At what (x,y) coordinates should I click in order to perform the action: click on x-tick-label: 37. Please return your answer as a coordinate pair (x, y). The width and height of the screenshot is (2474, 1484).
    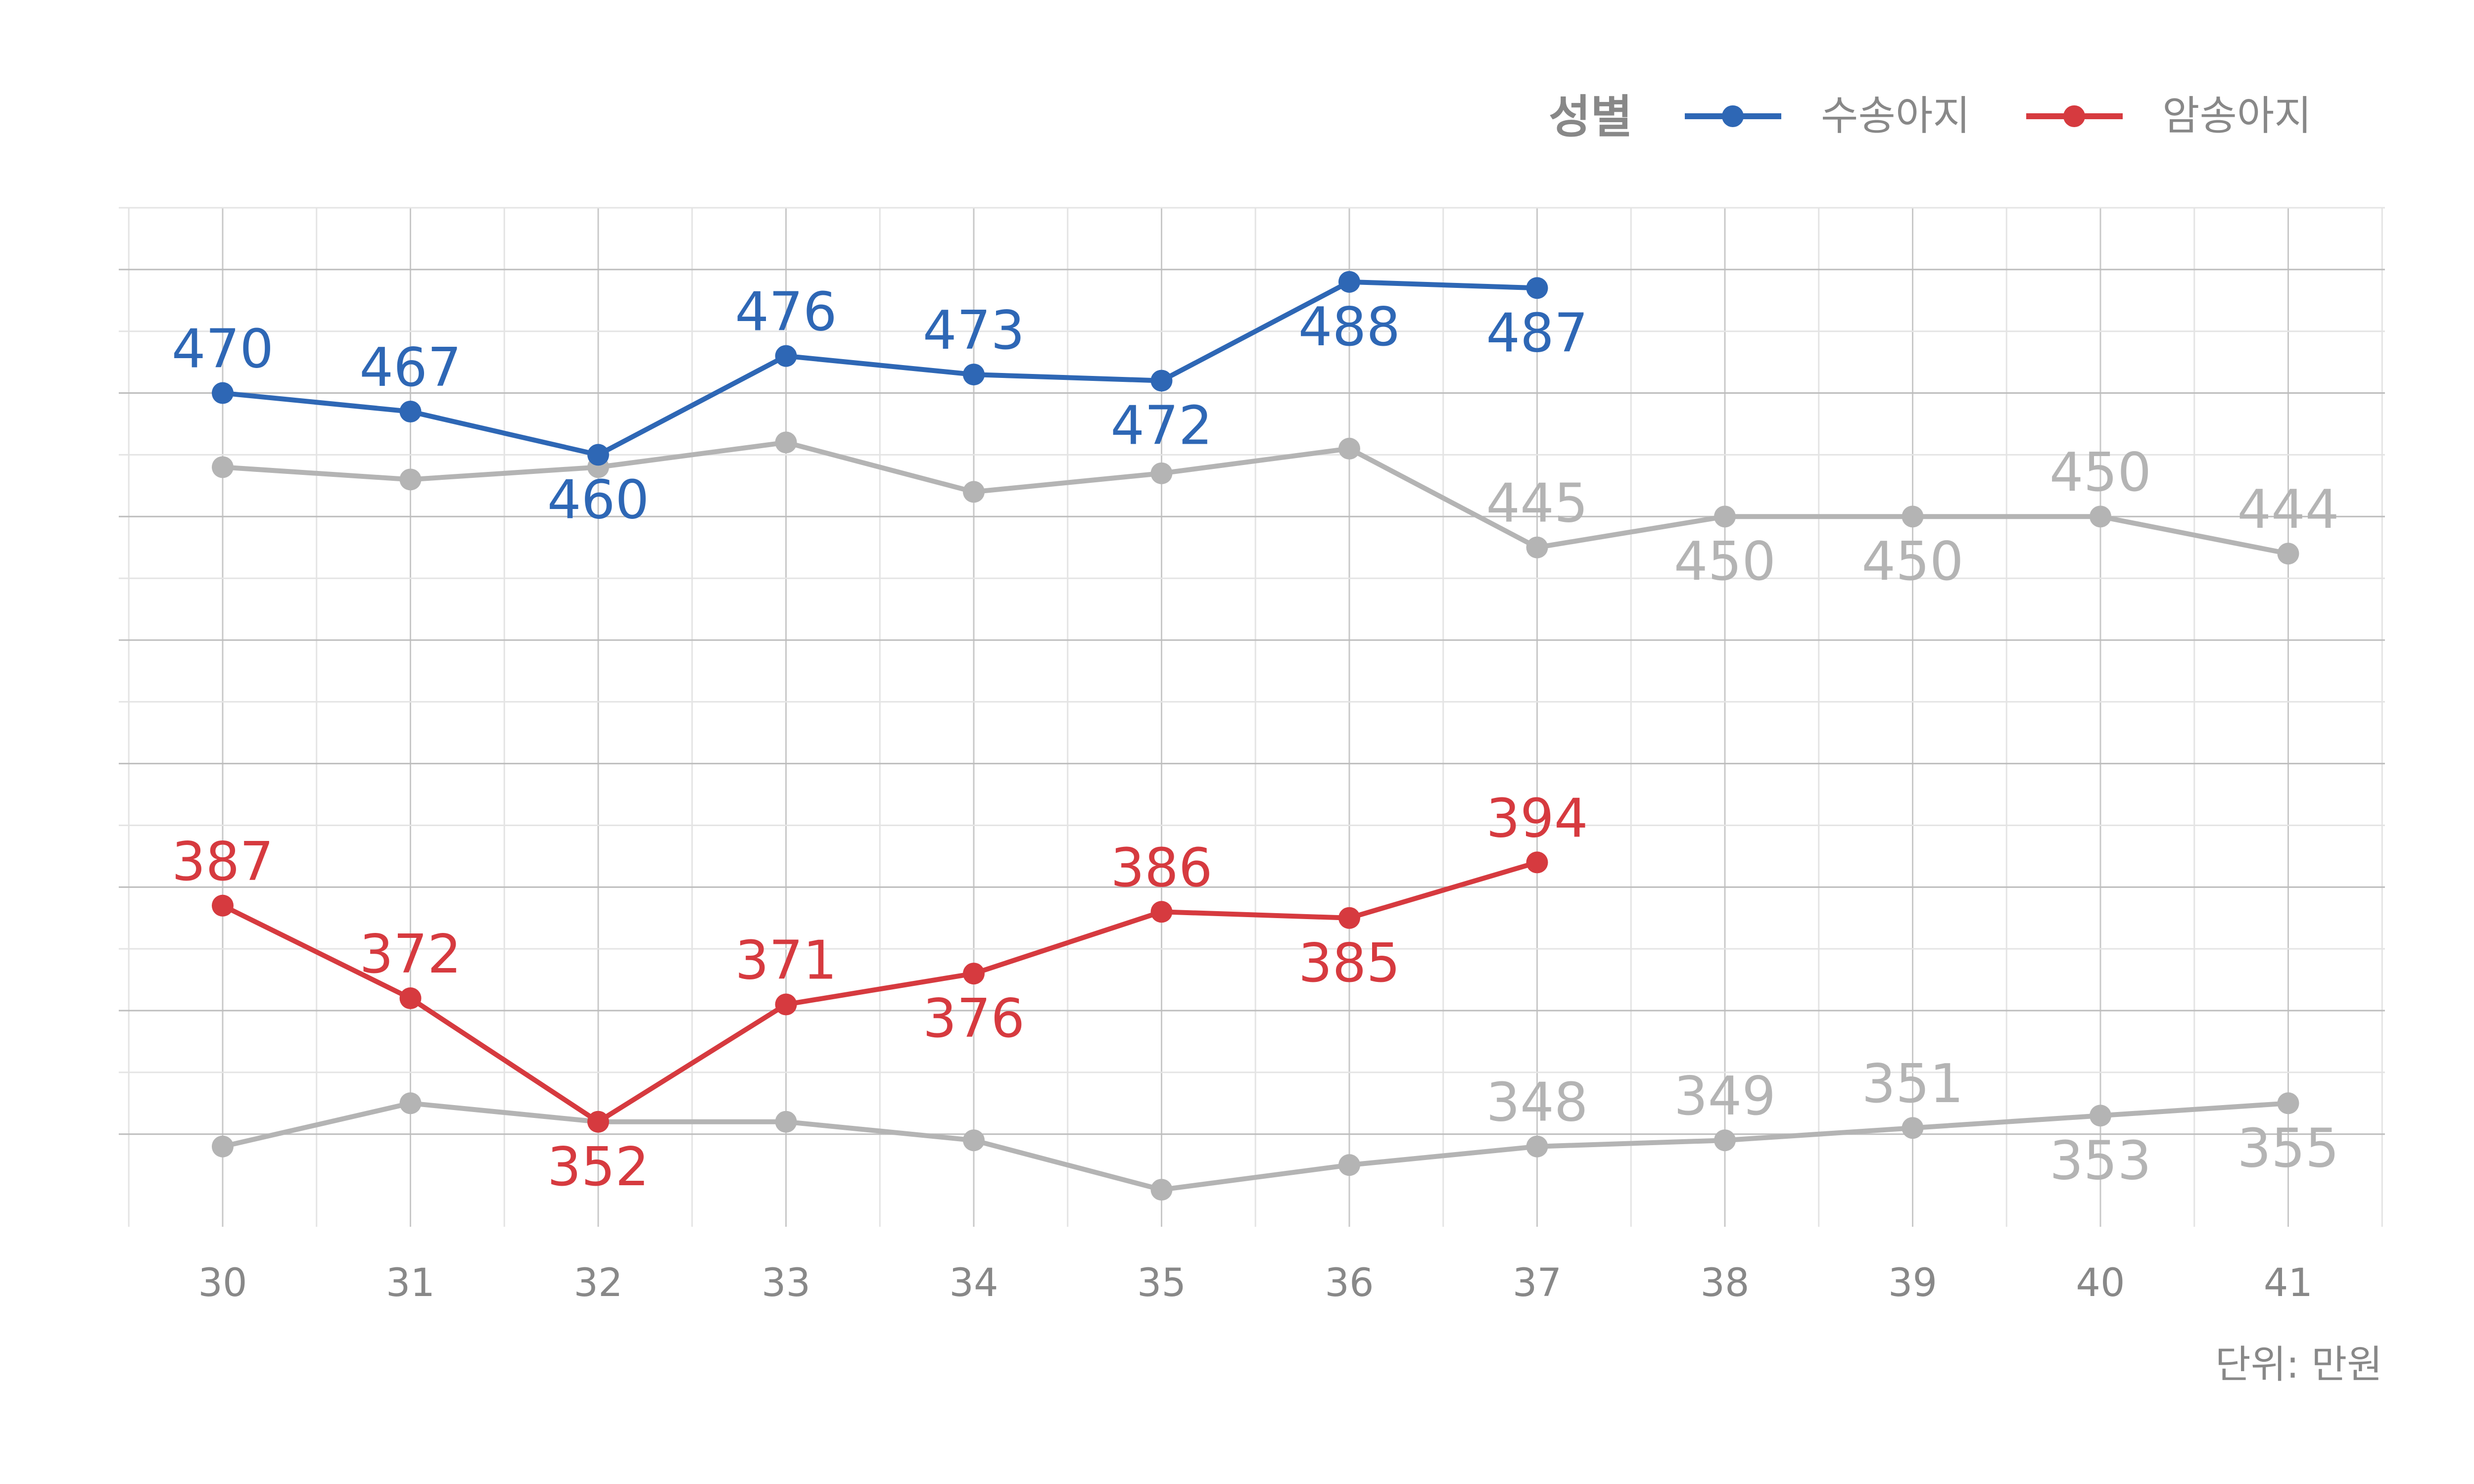
    Looking at the image, I should click on (1537, 1283).